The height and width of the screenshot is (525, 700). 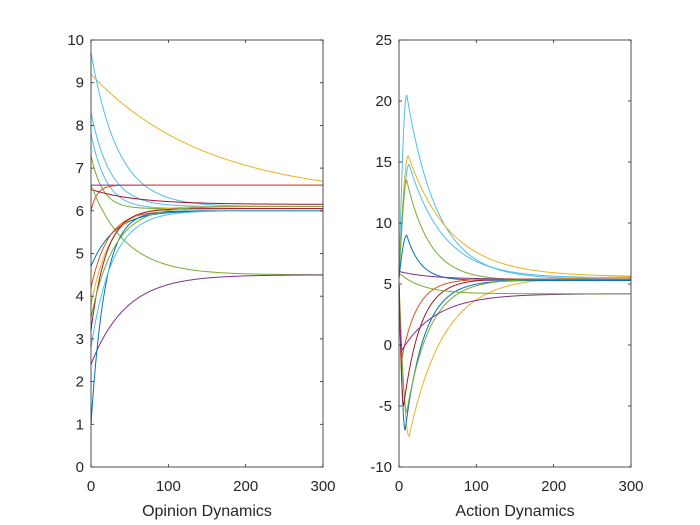 What do you see at coordinates (80, 83) in the screenshot?
I see `y-tick-label: 9` at bounding box center [80, 83].